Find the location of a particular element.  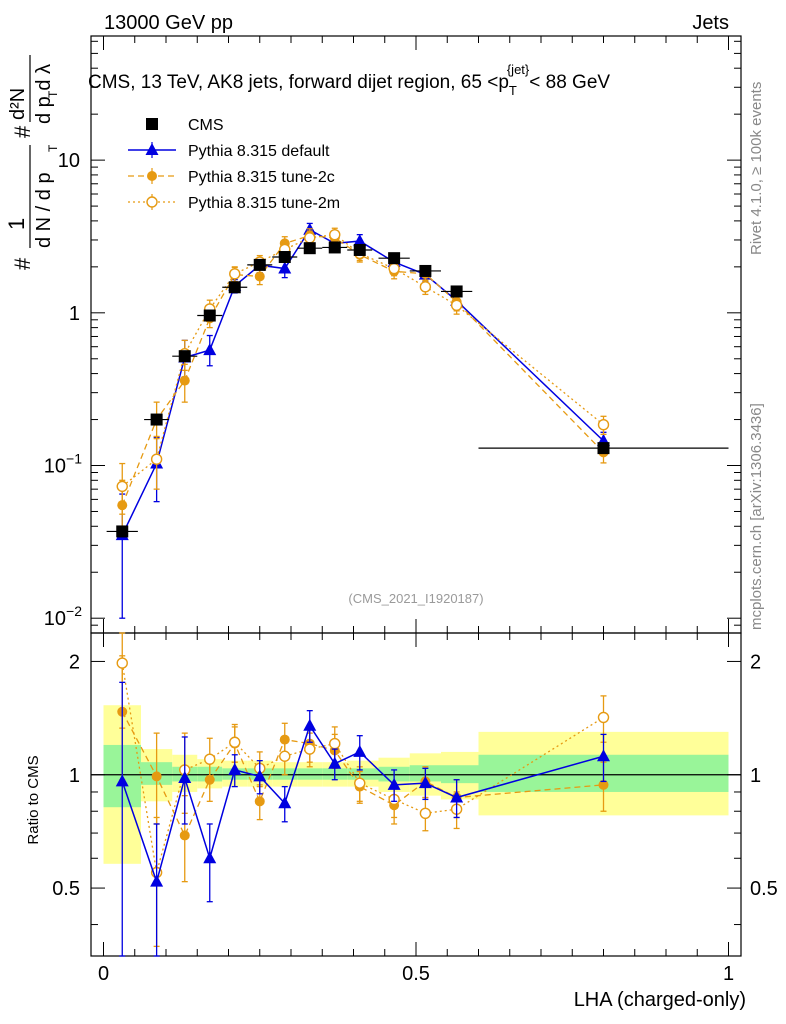

title-sup: {jet} is located at coordinates (518, 69).